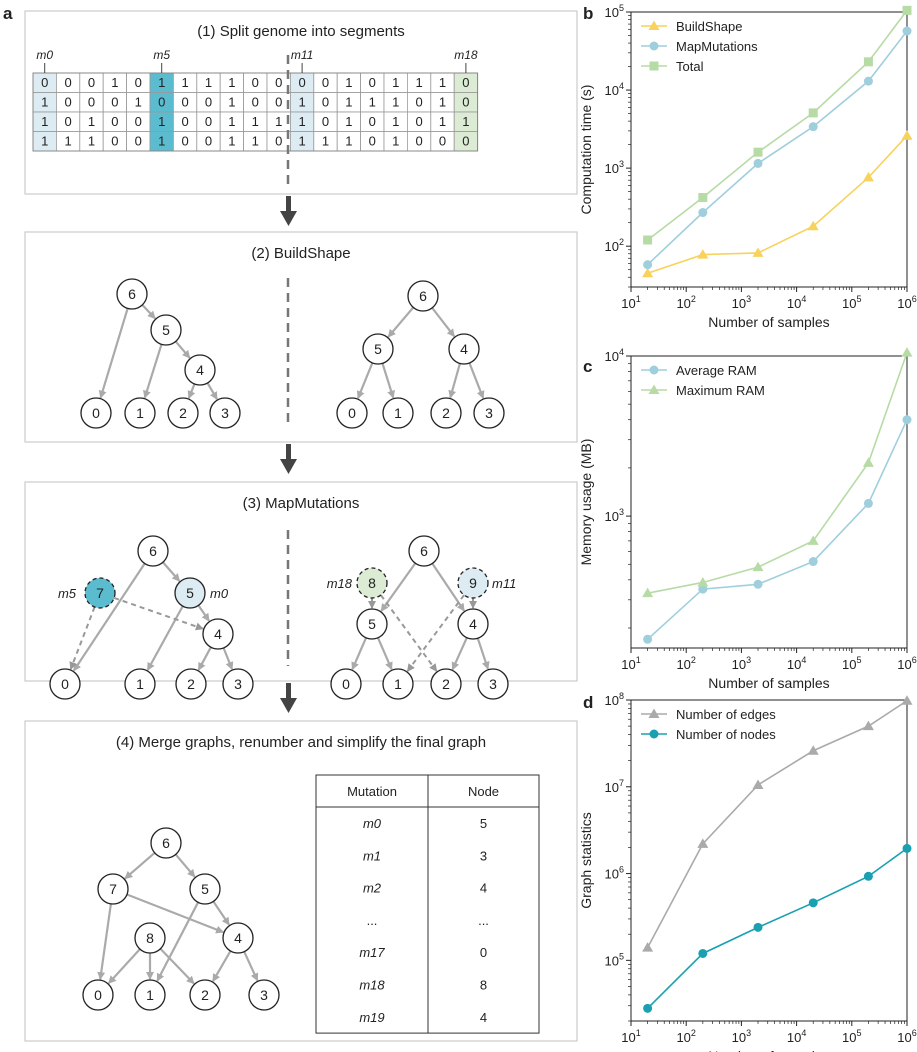  Describe the element at coordinates (82, 638) in the screenshot. I see `mutation-edge` at that location.